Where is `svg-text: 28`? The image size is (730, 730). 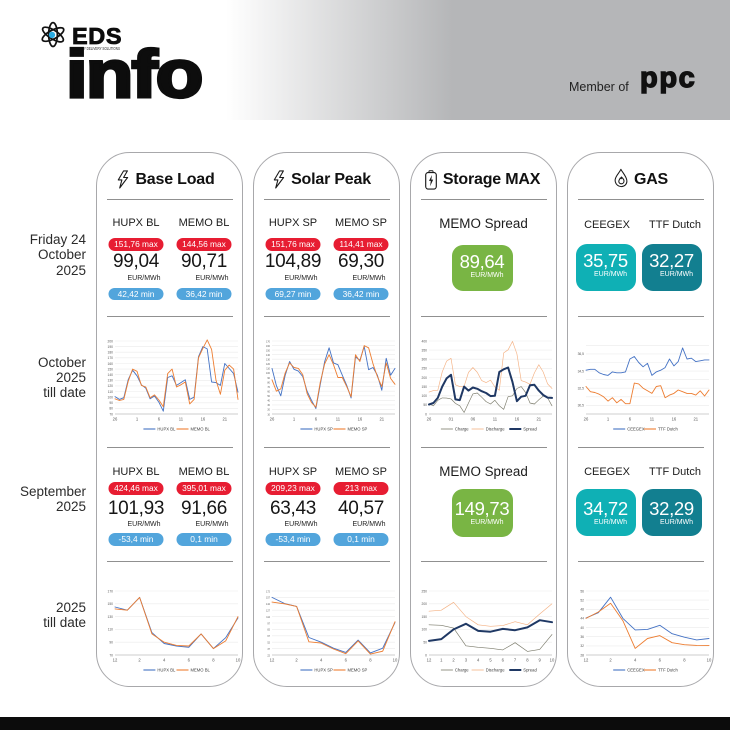
svg-text: 28 is located at coordinates (582, 655).